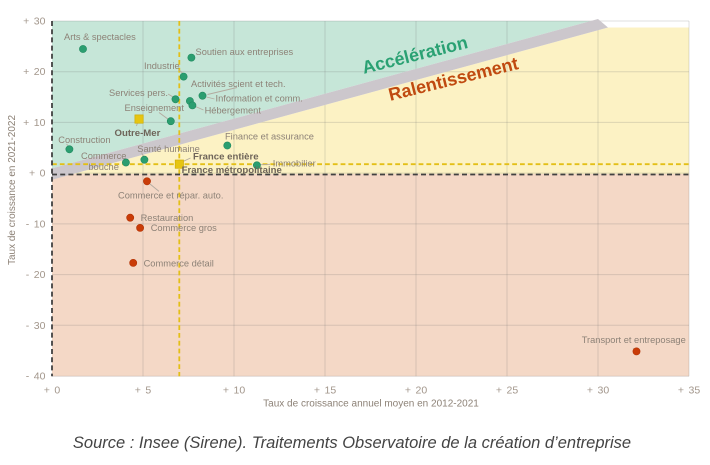  I want to click on svg-text: + 35, so click(689, 391).